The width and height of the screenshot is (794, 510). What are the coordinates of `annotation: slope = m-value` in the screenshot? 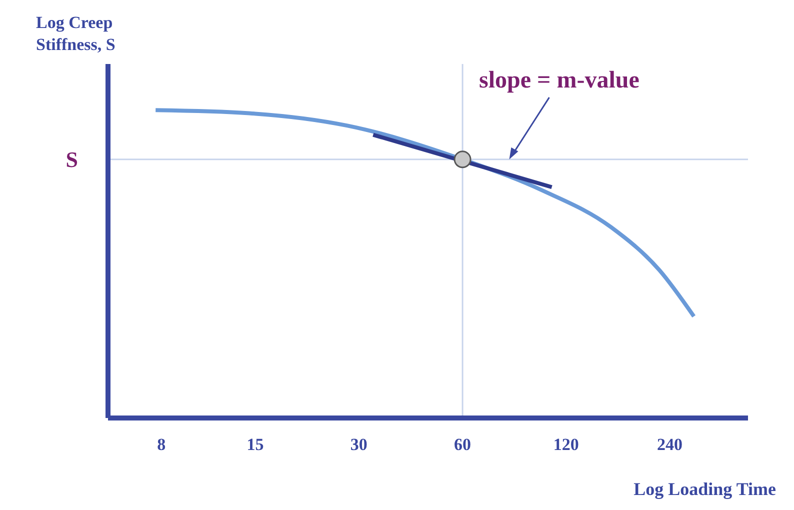 It's located at (559, 80).